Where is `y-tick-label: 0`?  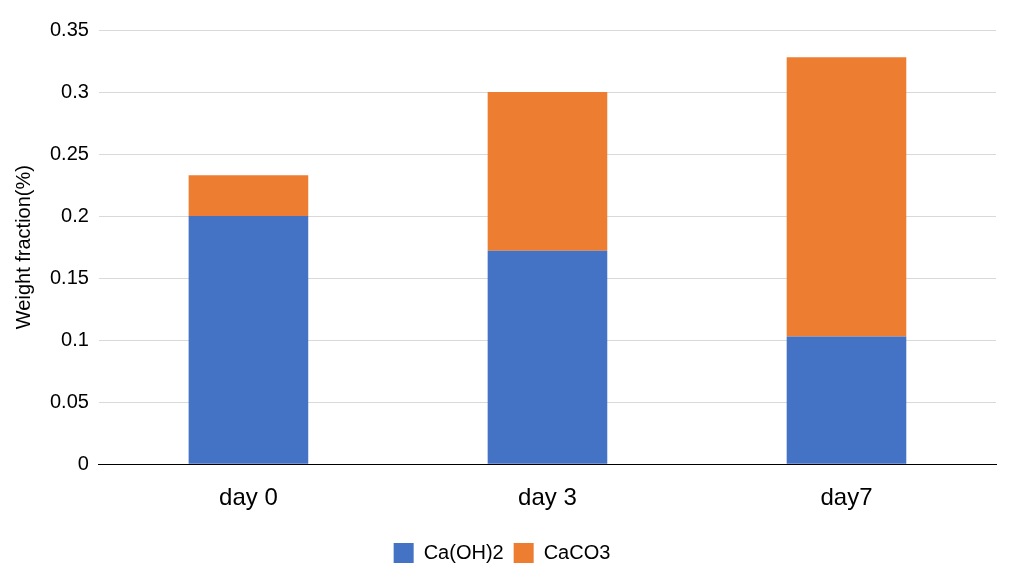 y-tick-label: 0 is located at coordinates (83, 462).